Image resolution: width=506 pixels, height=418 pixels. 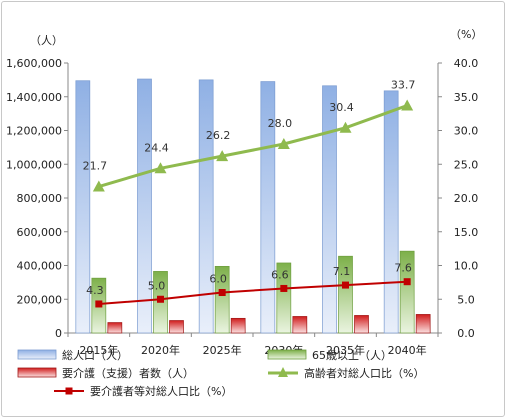 What do you see at coordinates (253, 292) in the screenshot?
I see `line-care-ratio` at bounding box center [253, 292].